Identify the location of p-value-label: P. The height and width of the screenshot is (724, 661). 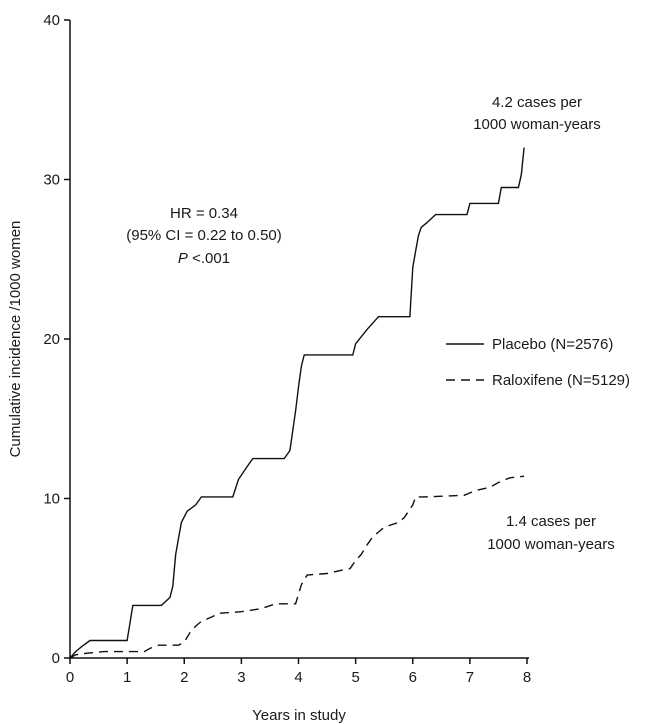
(183, 258).